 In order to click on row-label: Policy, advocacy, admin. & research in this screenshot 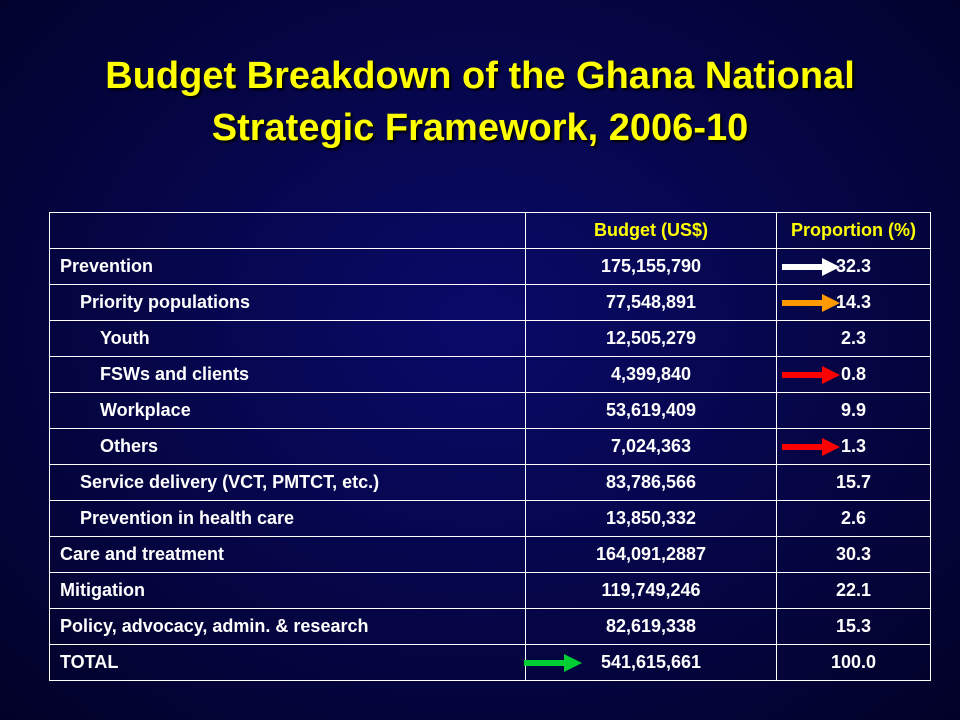, I will do `click(287, 626)`.